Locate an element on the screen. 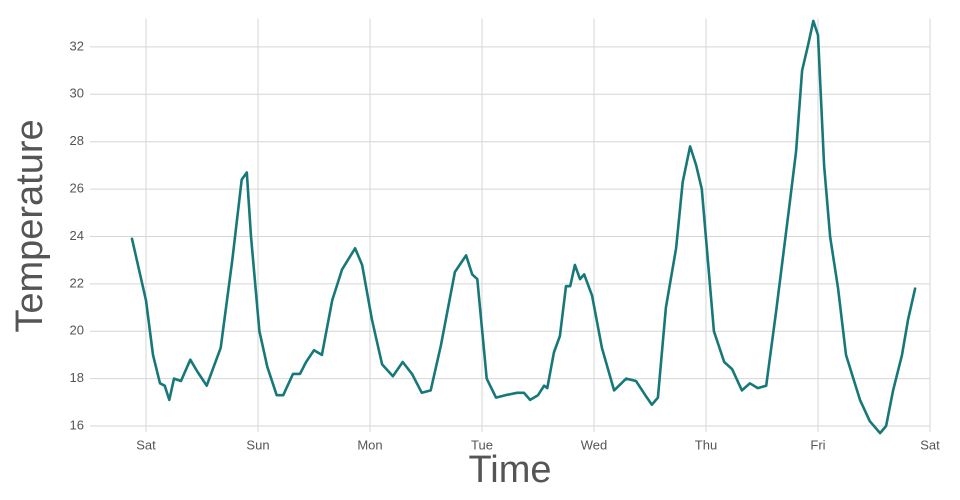  x-axis-title: Time is located at coordinates (509, 470).